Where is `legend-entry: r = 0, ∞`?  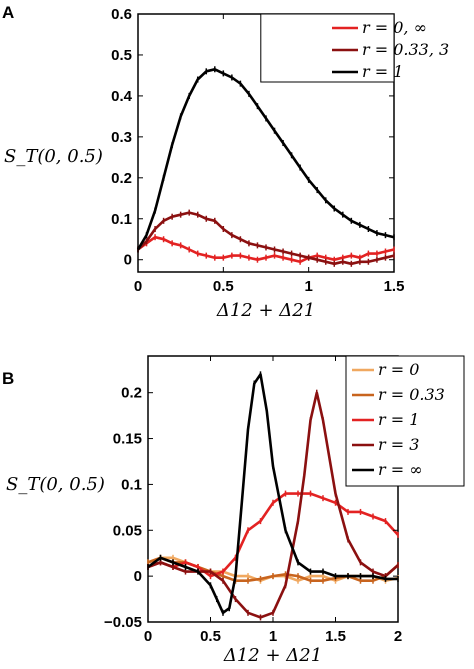 legend-entry: r = 0, ∞ is located at coordinates (394, 27).